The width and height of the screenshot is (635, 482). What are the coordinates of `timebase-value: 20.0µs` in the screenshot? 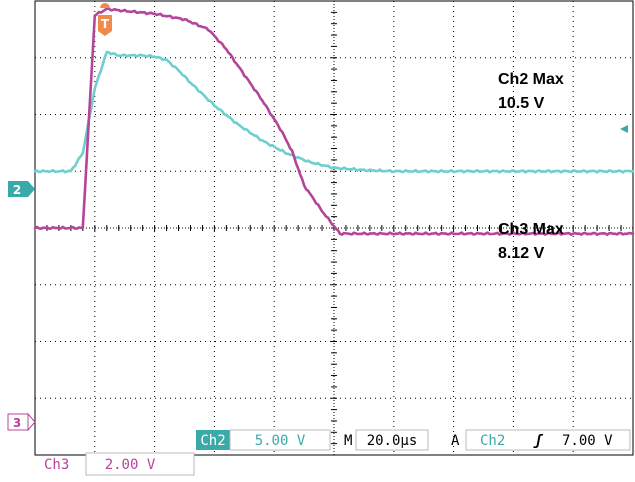 It's located at (392, 441).